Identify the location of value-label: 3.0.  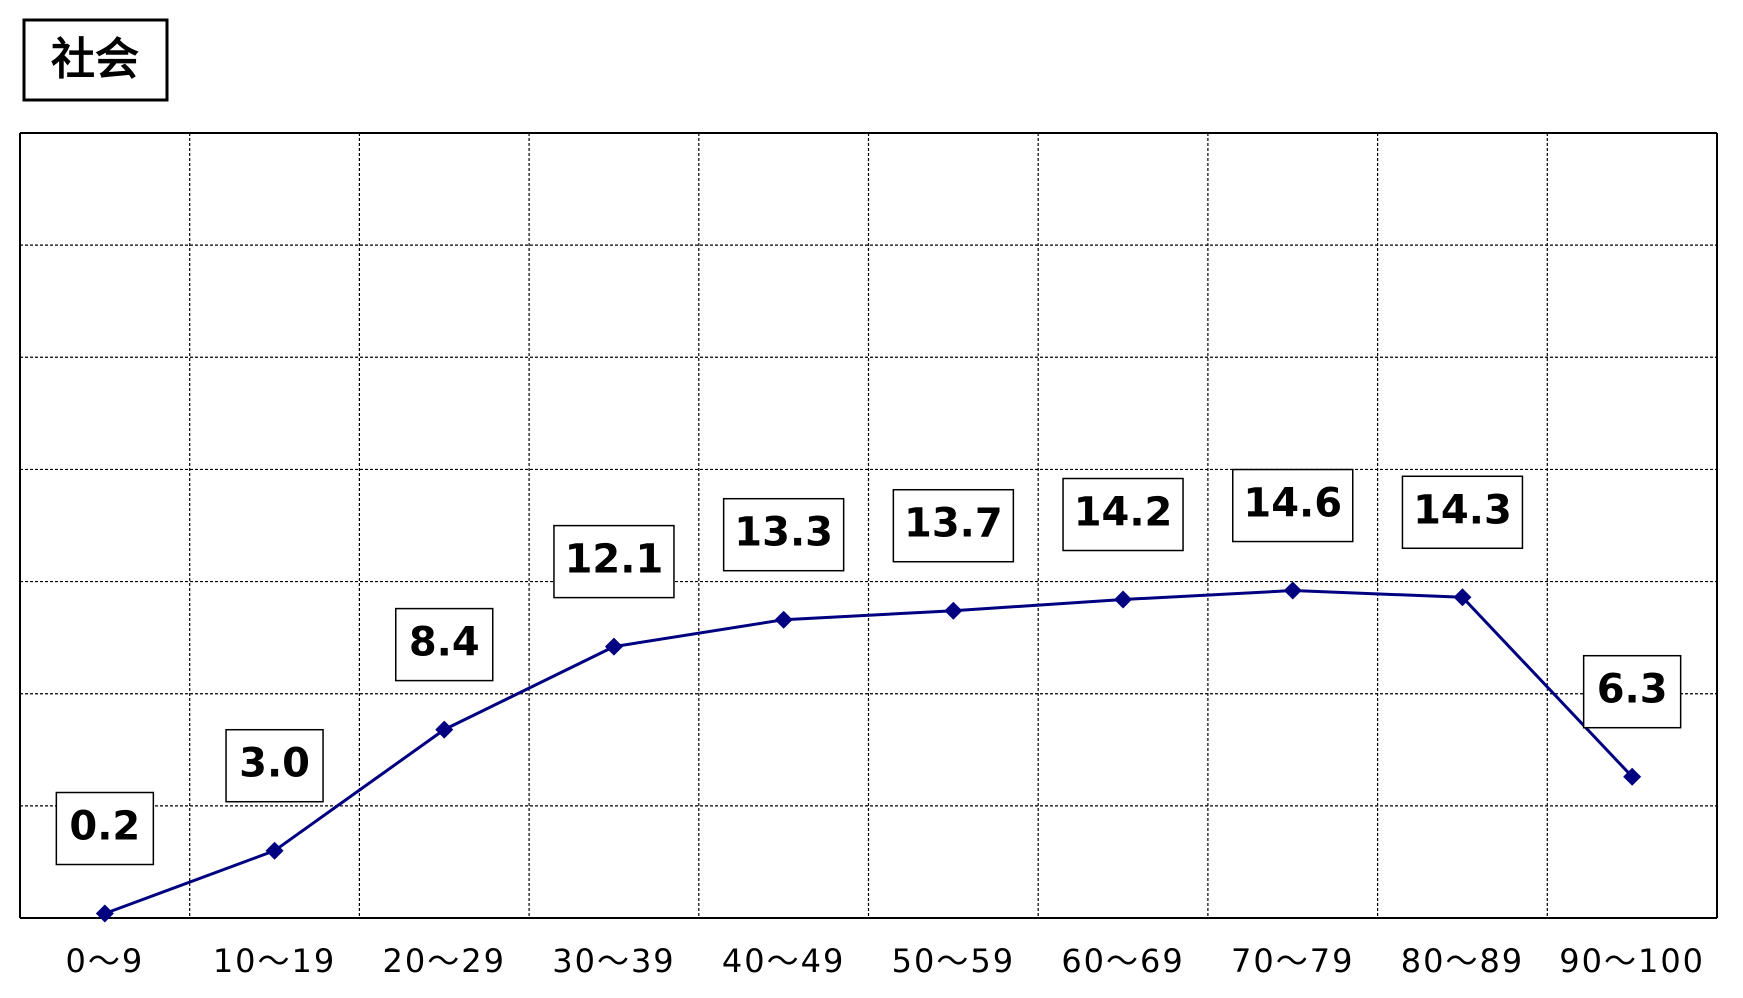
(274, 764).